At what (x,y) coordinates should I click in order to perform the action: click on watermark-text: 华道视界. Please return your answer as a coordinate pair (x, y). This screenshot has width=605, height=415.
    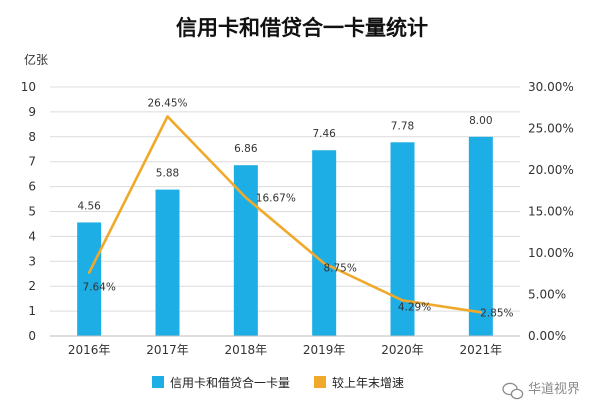
    Looking at the image, I should click on (554, 389).